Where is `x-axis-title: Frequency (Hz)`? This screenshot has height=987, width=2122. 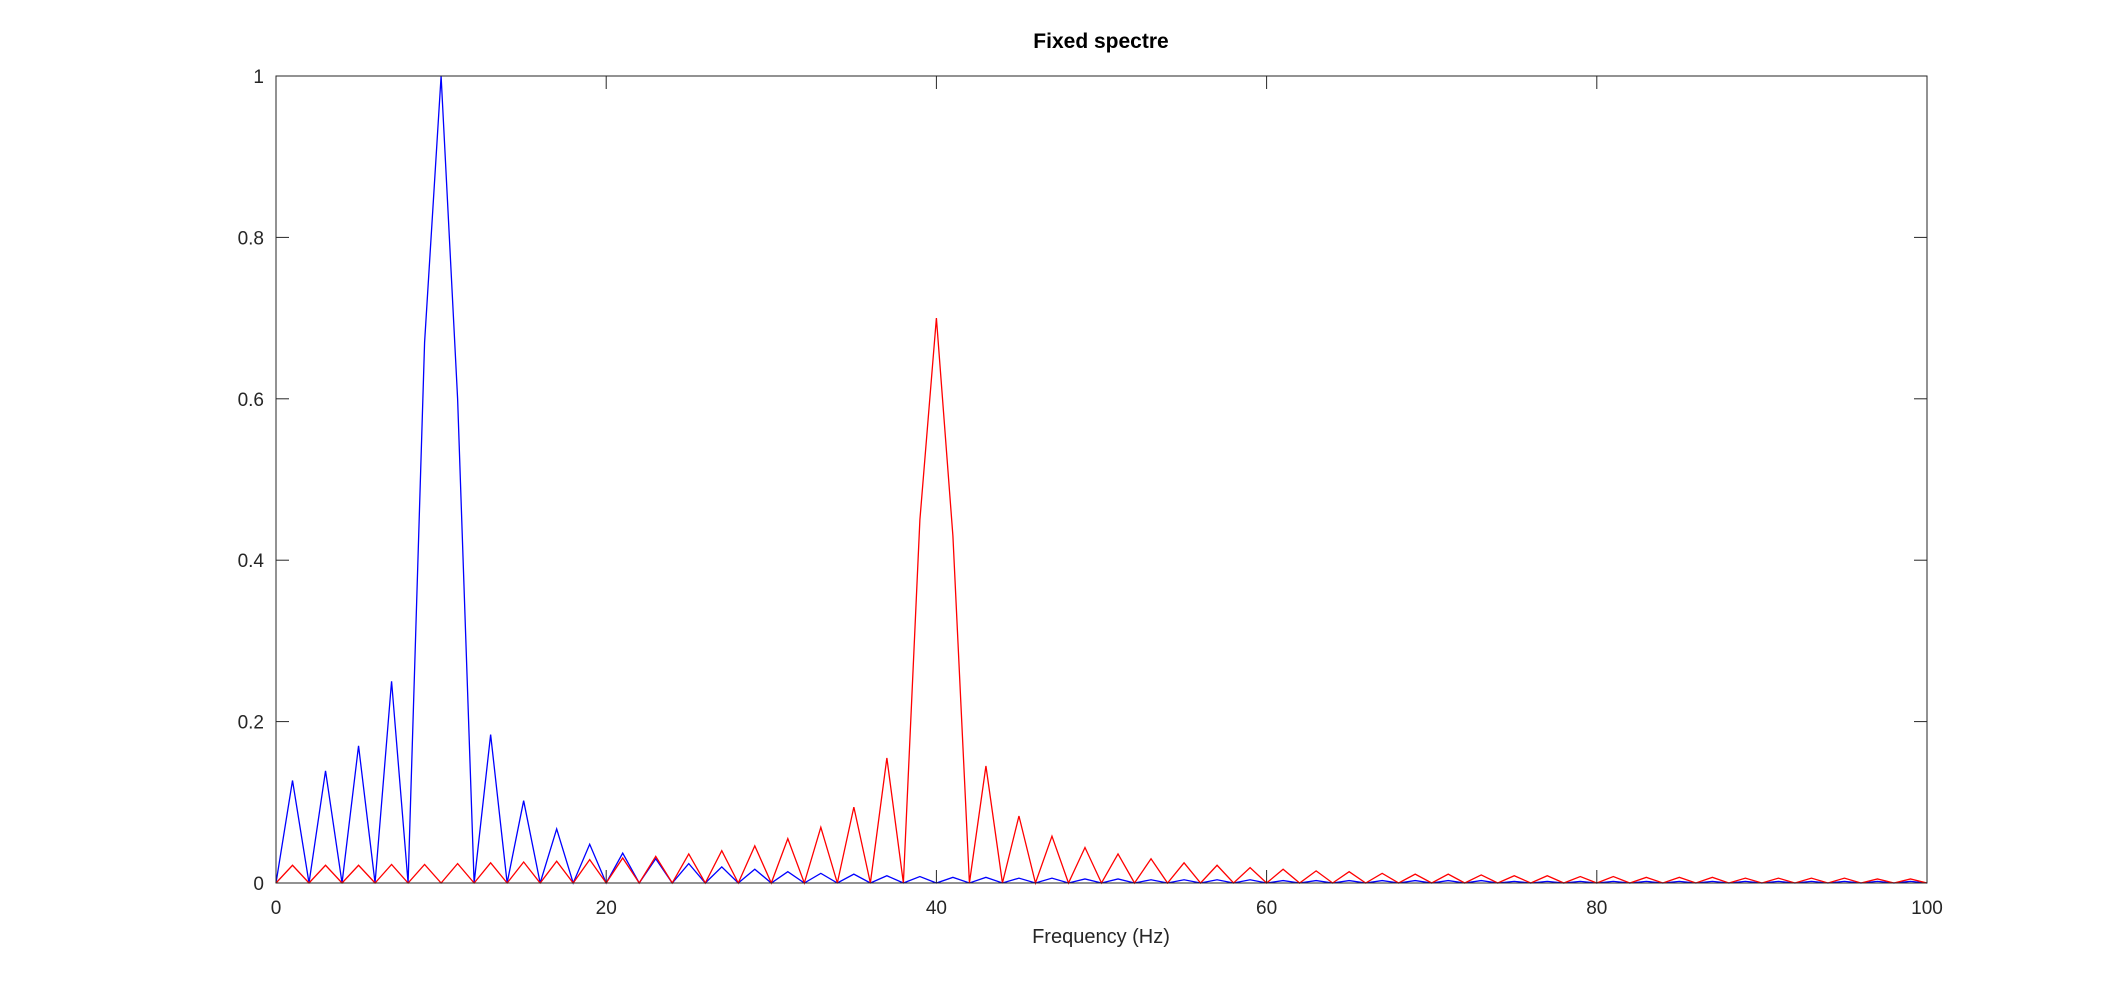
x-axis-title: Frequency (Hz) is located at coordinates (1101, 937).